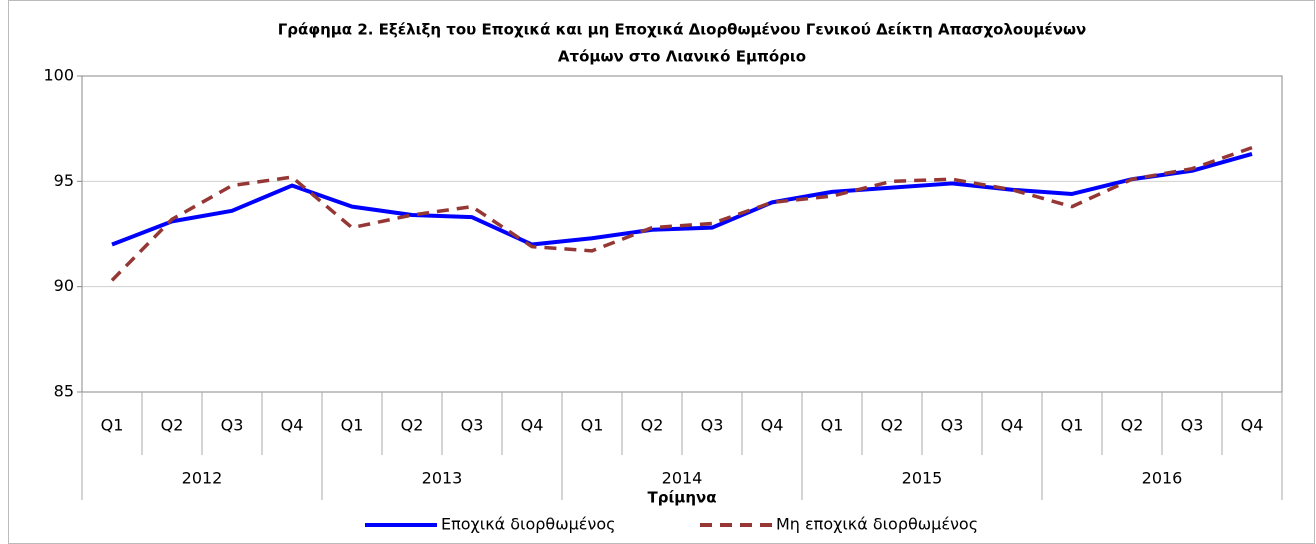  Describe the element at coordinates (682, 478) in the screenshot. I see `x-group-label: 2014` at that location.